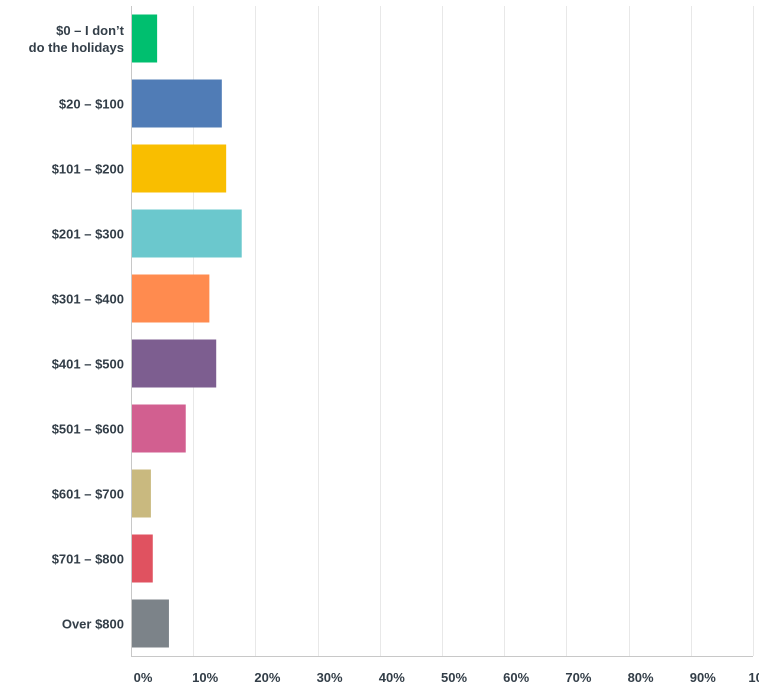 The width and height of the screenshot is (759, 695). What do you see at coordinates (143, 677) in the screenshot?
I see `x-tick-label-0: 0%` at bounding box center [143, 677].